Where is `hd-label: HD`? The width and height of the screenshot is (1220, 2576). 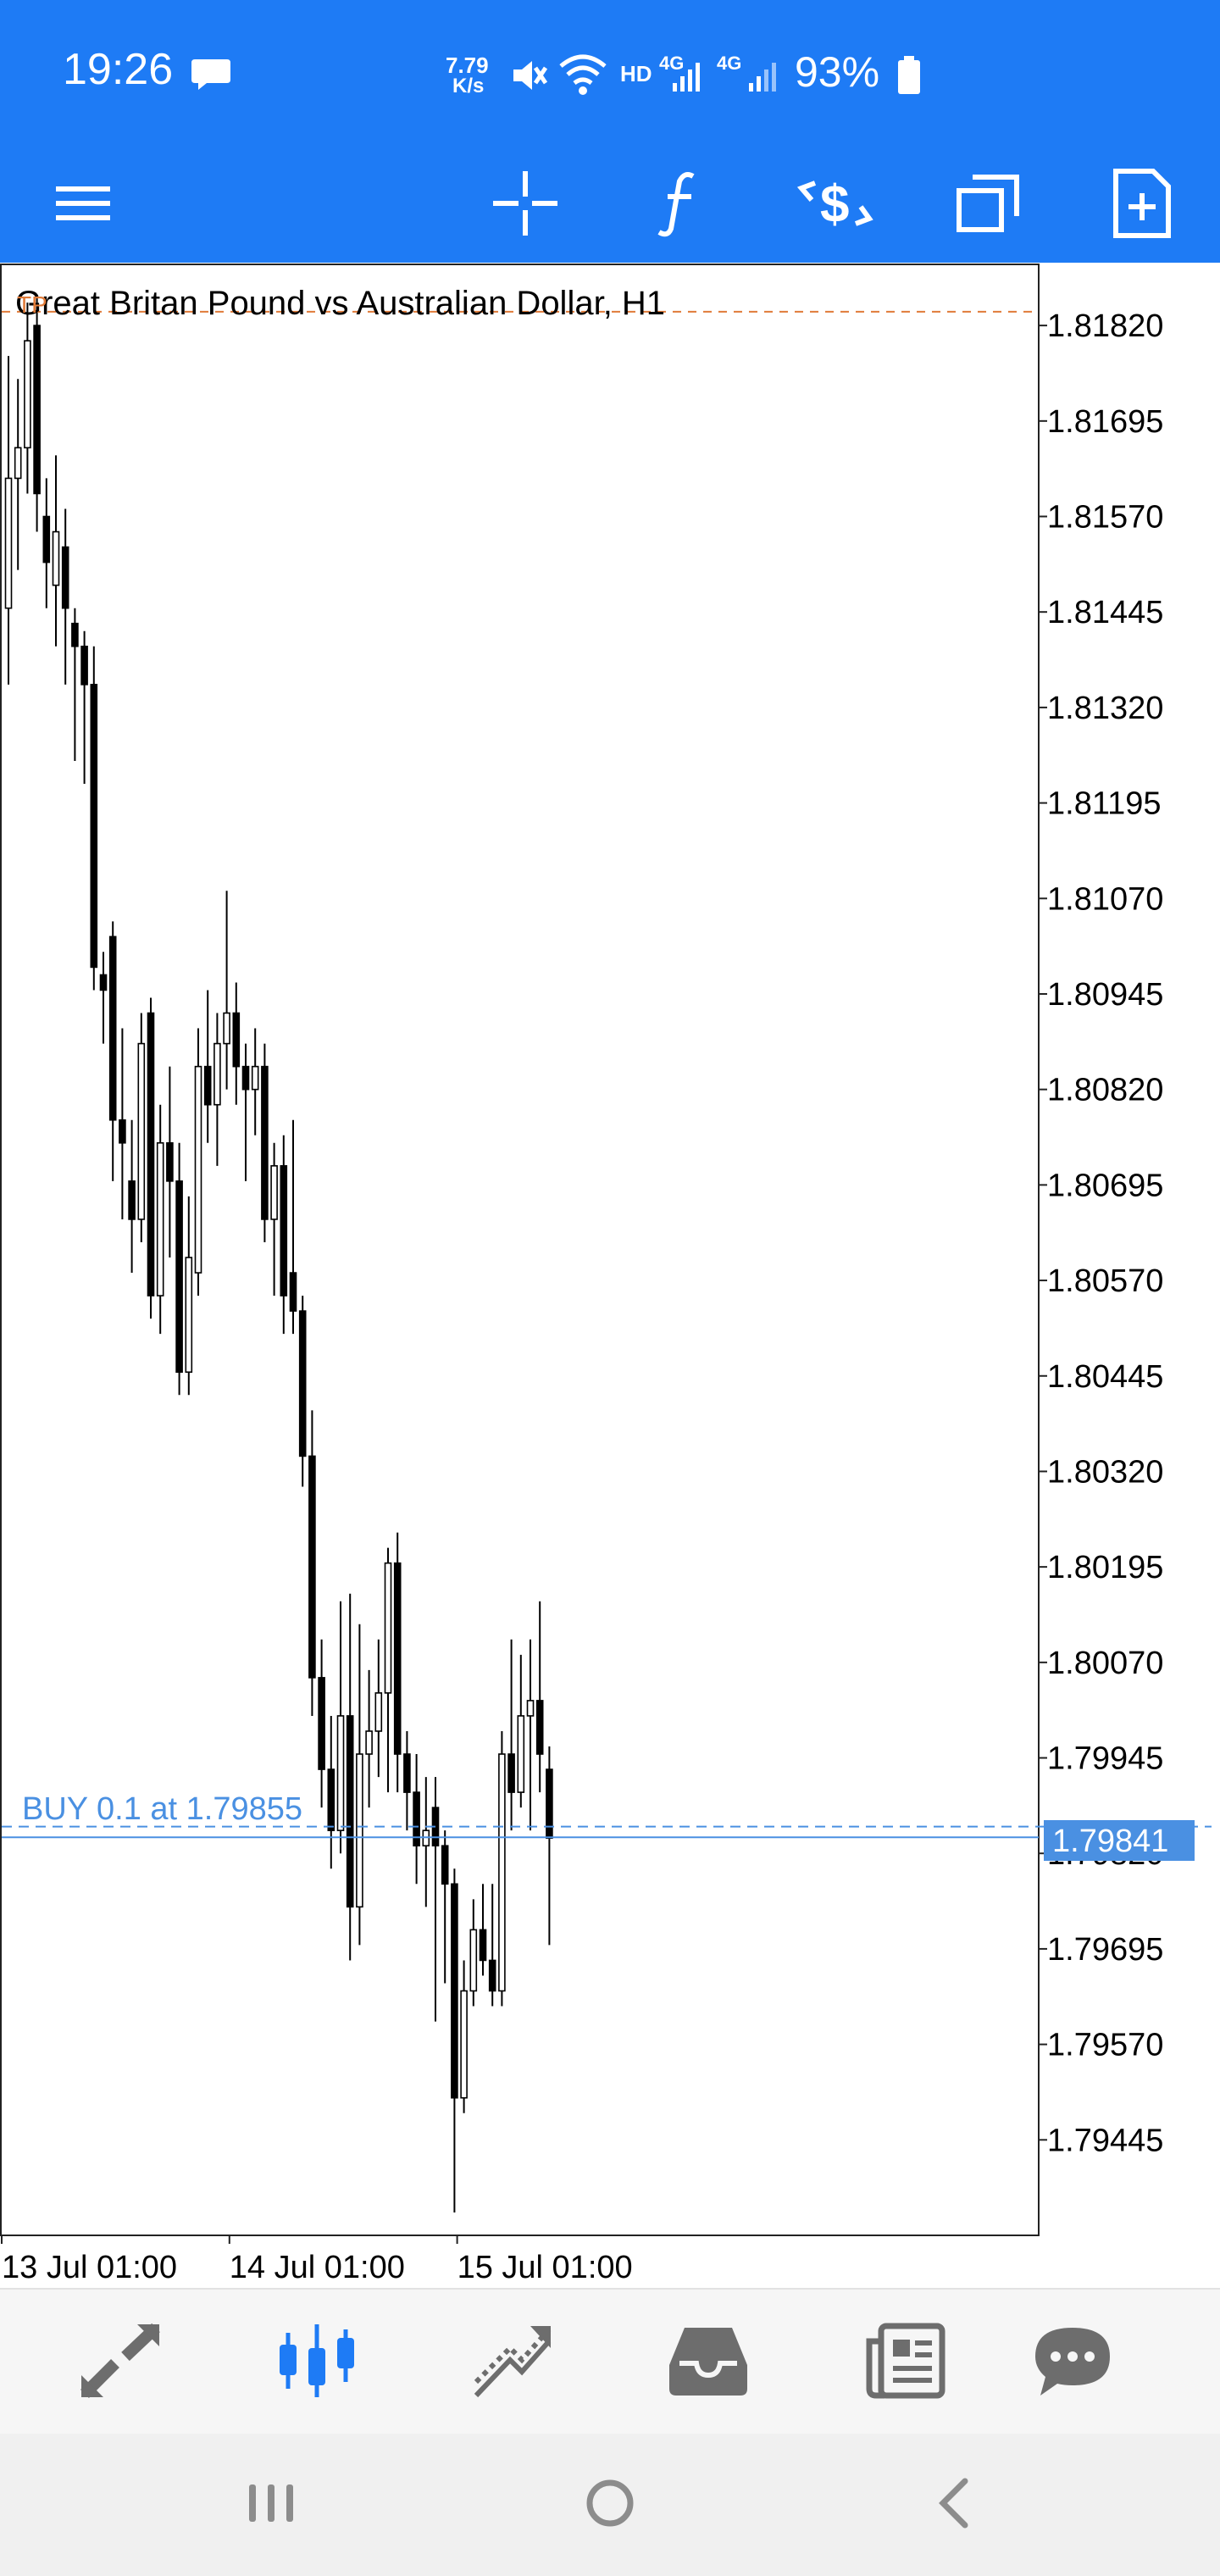 hd-label: HD is located at coordinates (636, 73).